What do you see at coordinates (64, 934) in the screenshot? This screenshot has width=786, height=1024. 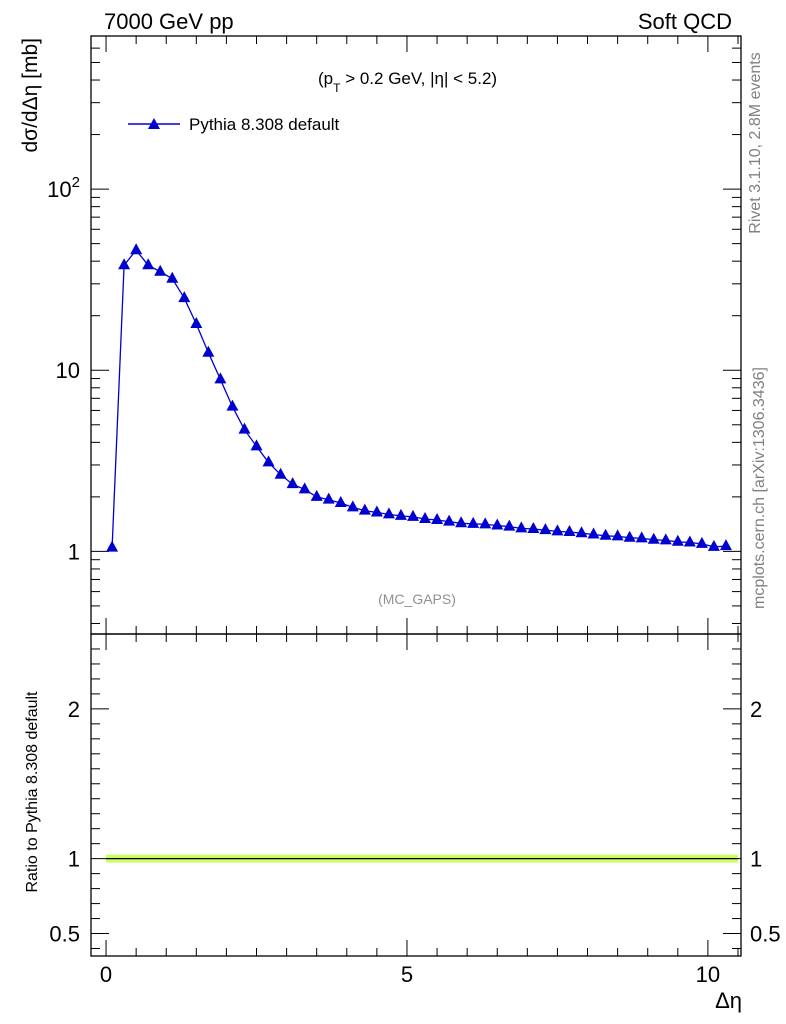 I see `ratio-y-tick-label-left: 0.5` at bounding box center [64, 934].